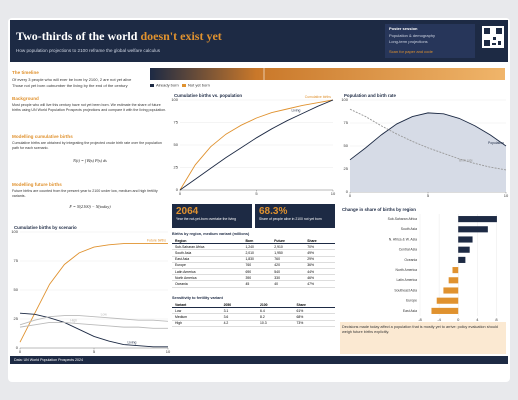 Image resolution: width=518 pixels, height=400 pixels. Describe the element at coordinates (403, 28) in the screenshot. I see `info-line: Poster session` at that location.